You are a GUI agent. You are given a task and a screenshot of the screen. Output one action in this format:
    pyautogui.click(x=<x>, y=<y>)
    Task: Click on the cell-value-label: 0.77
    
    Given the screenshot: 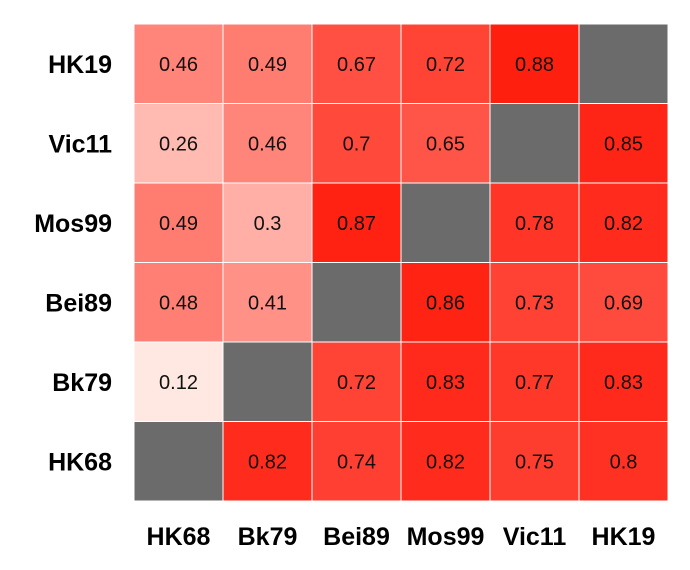 What is the action you would take?
    pyautogui.click(x=534, y=383)
    